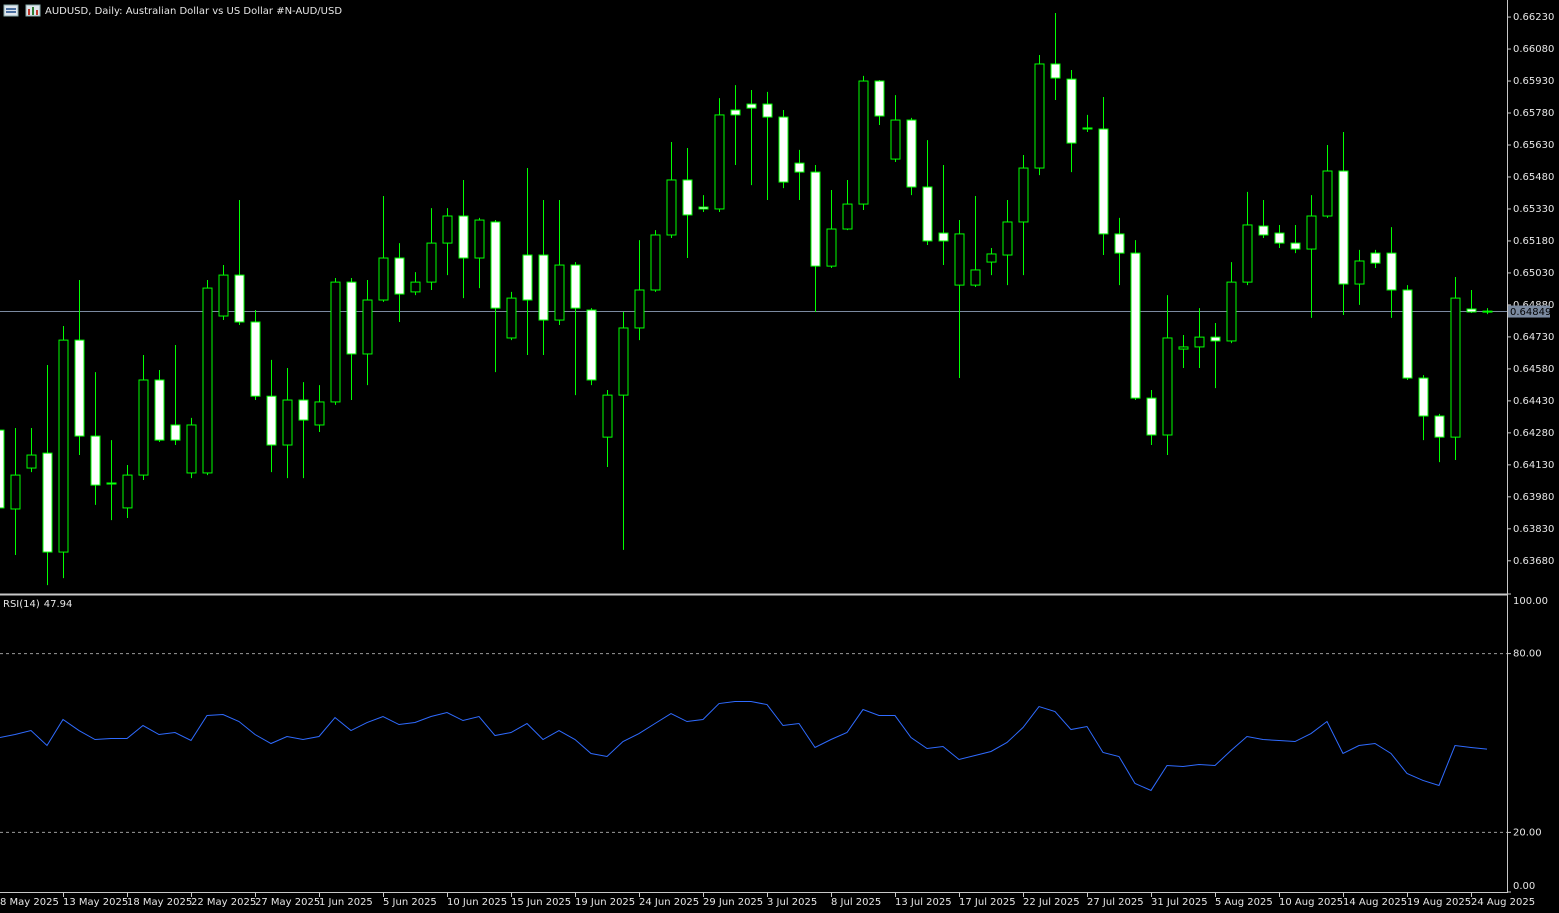 The image size is (1559, 913). Describe the element at coordinates (1533, 209) in the screenshot. I see `y-tick-label: 0.65330` at that location.